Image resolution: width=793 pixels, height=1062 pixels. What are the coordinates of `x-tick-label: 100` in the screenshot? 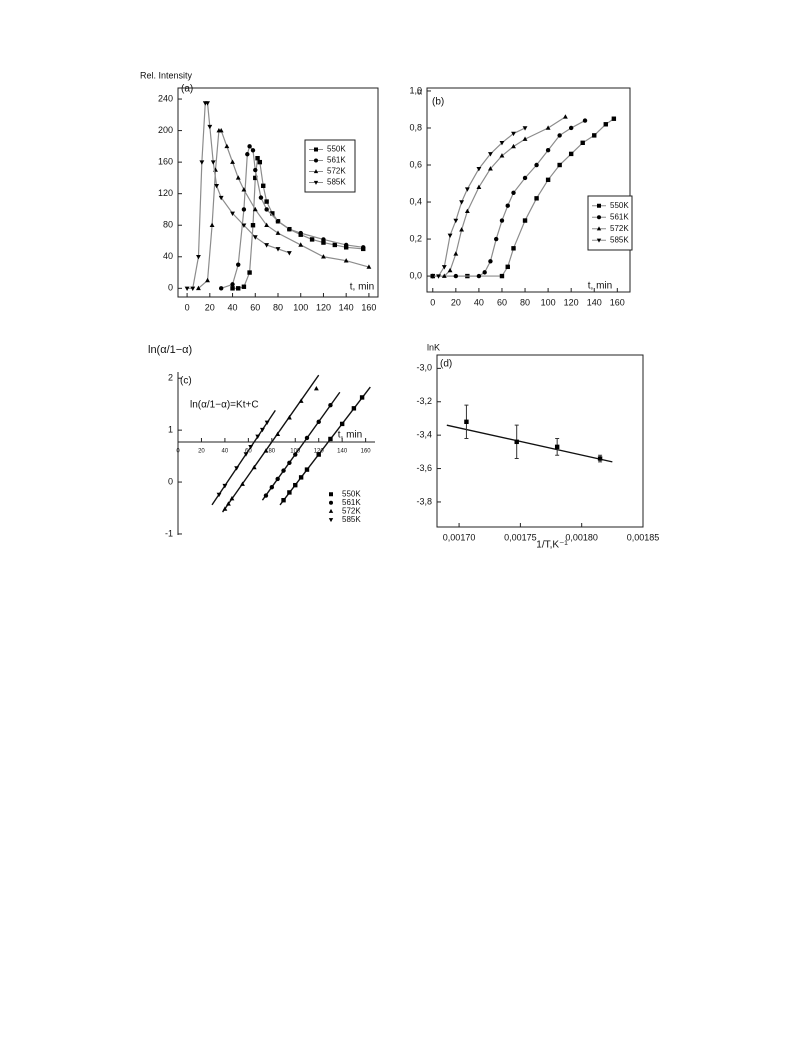 It's located at (548, 302).